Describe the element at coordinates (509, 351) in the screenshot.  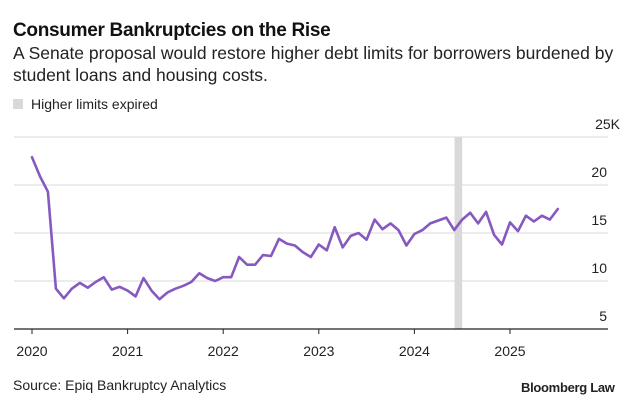
I see `x-tick-label: 2025` at that location.